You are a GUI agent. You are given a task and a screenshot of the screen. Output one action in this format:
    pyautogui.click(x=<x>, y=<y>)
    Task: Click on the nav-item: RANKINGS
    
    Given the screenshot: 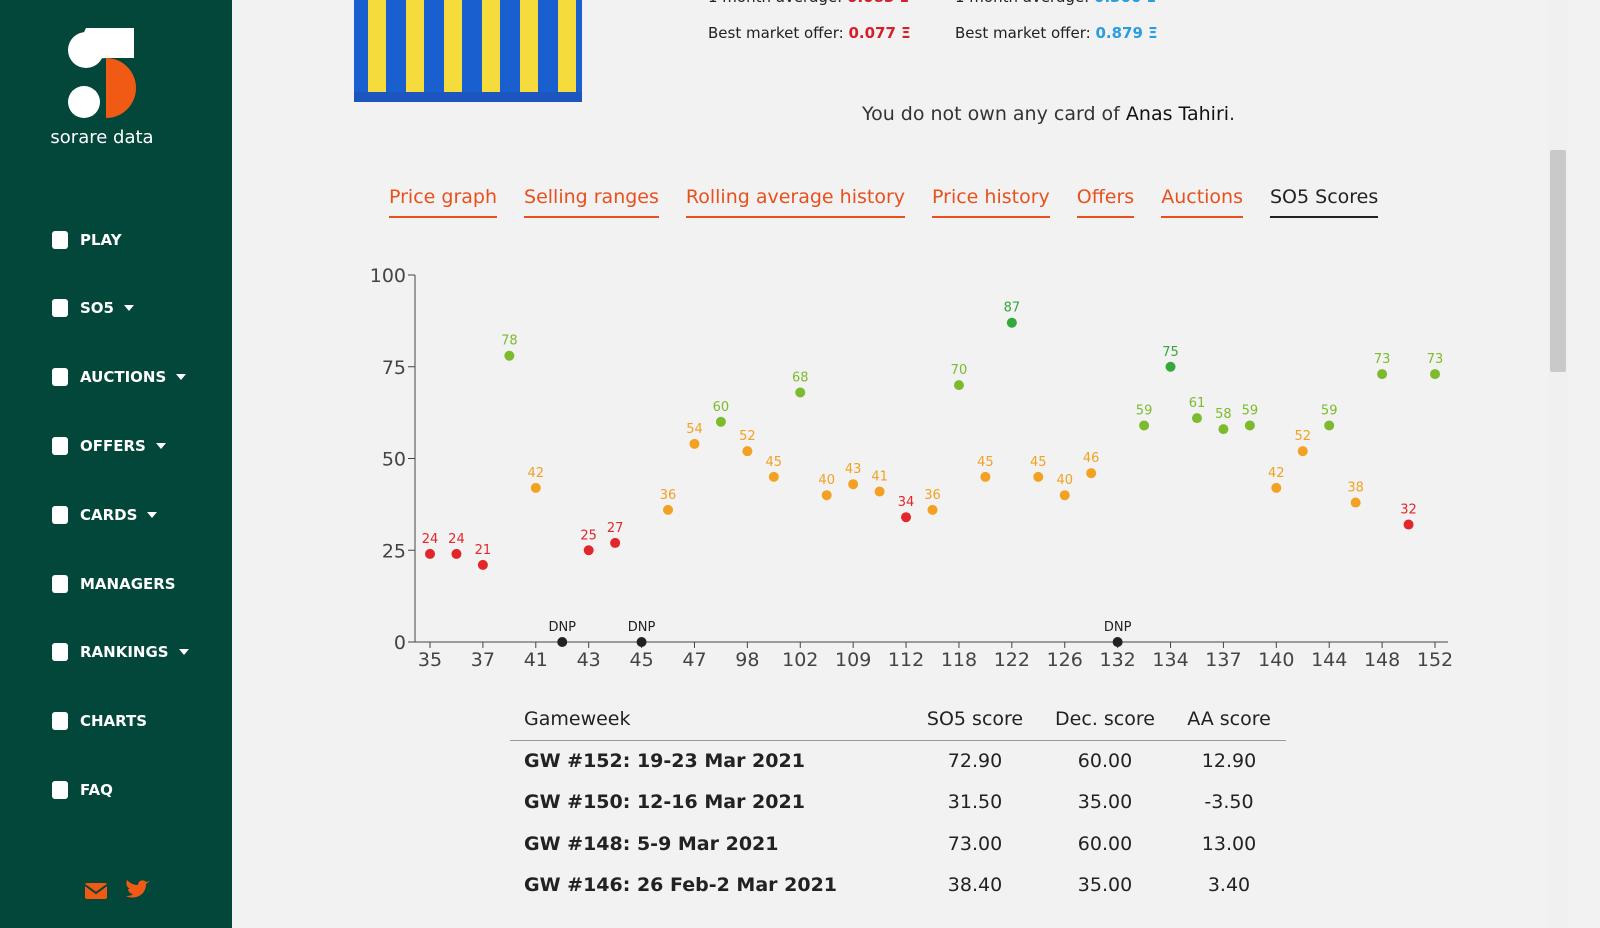 What is the action you would take?
    pyautogui.click(x=118, y=652)
    